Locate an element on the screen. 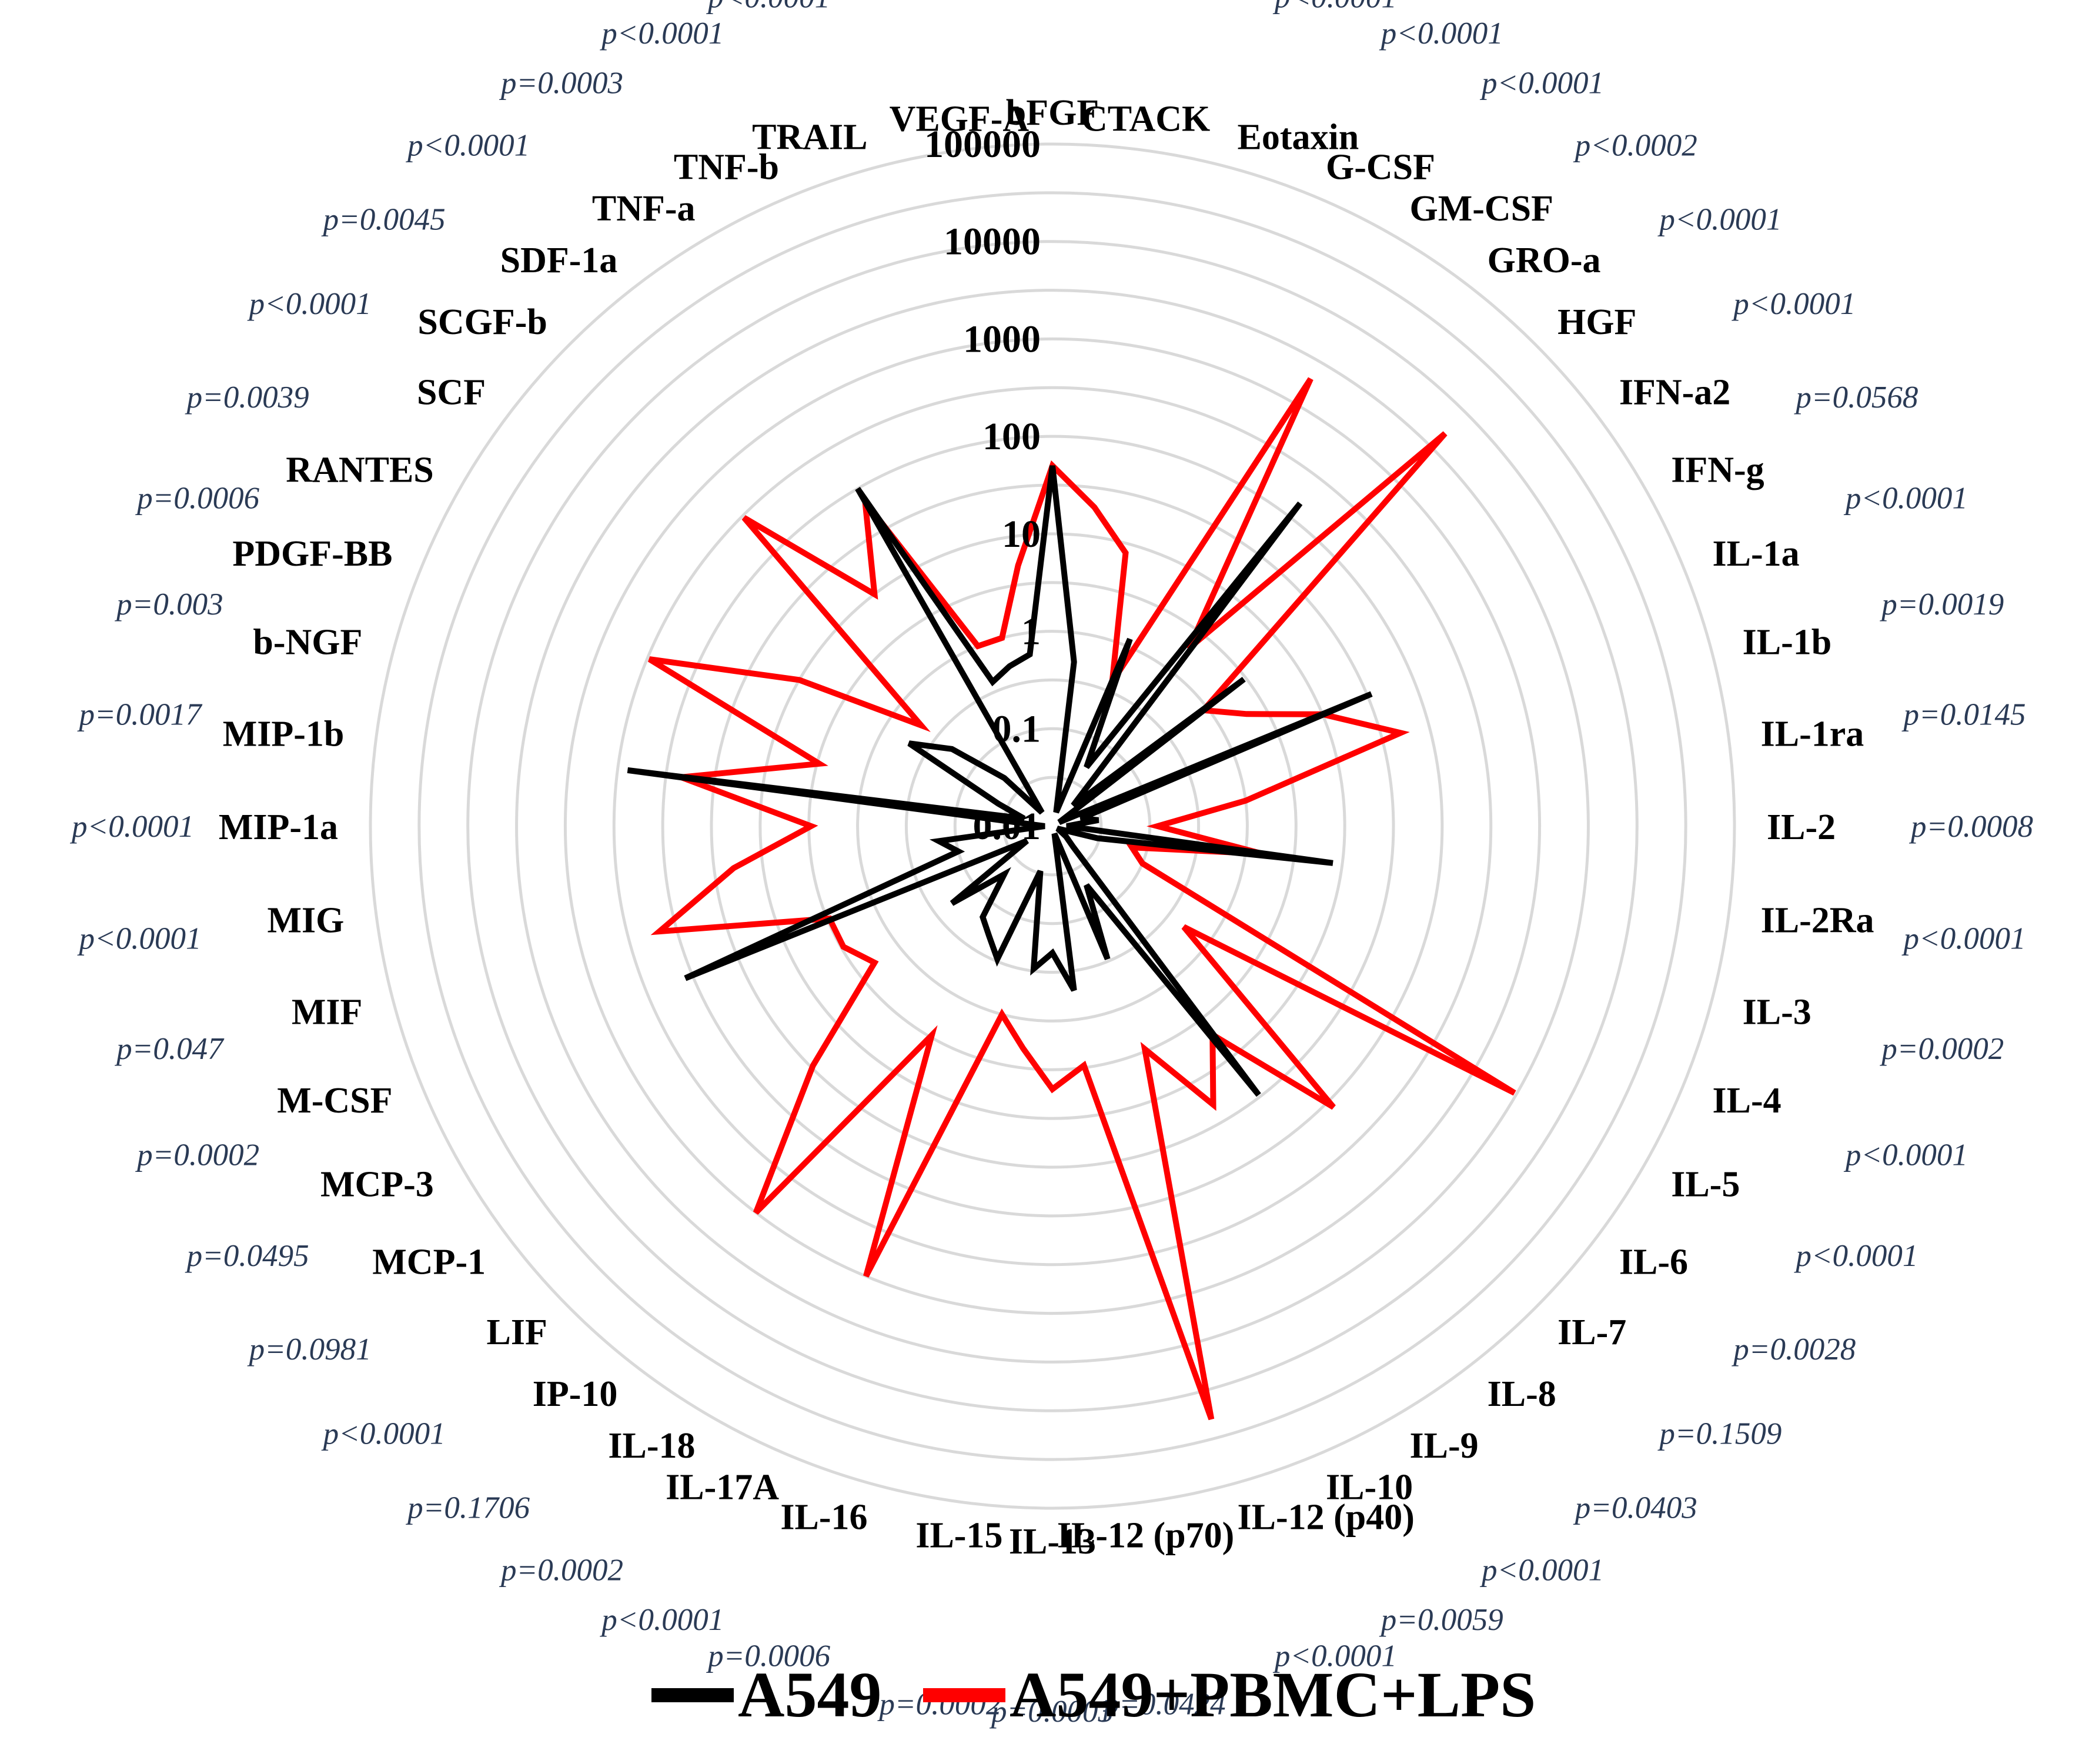 The image size is (2089, 1764). tick-label: 10000 is located at coordinates (992, 241).